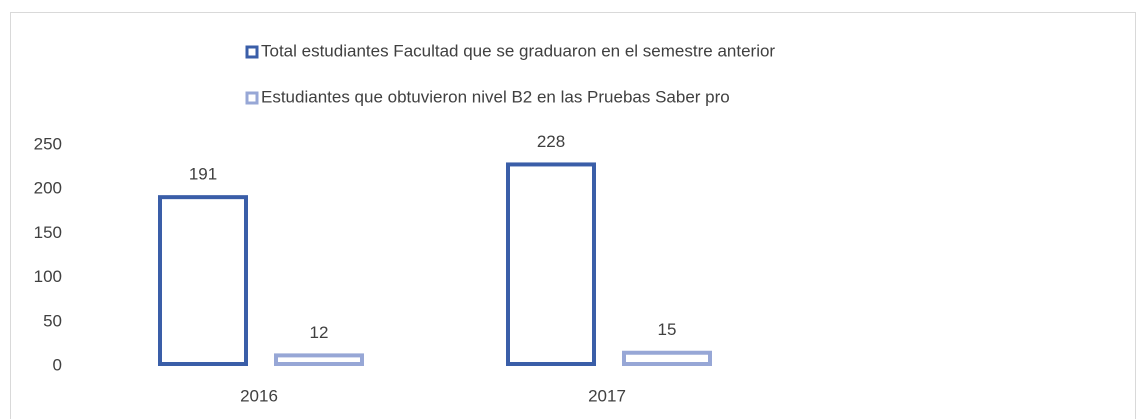 The image size is (1146, 419). I want to click on y-tick-label: 50, so click(52, 320).